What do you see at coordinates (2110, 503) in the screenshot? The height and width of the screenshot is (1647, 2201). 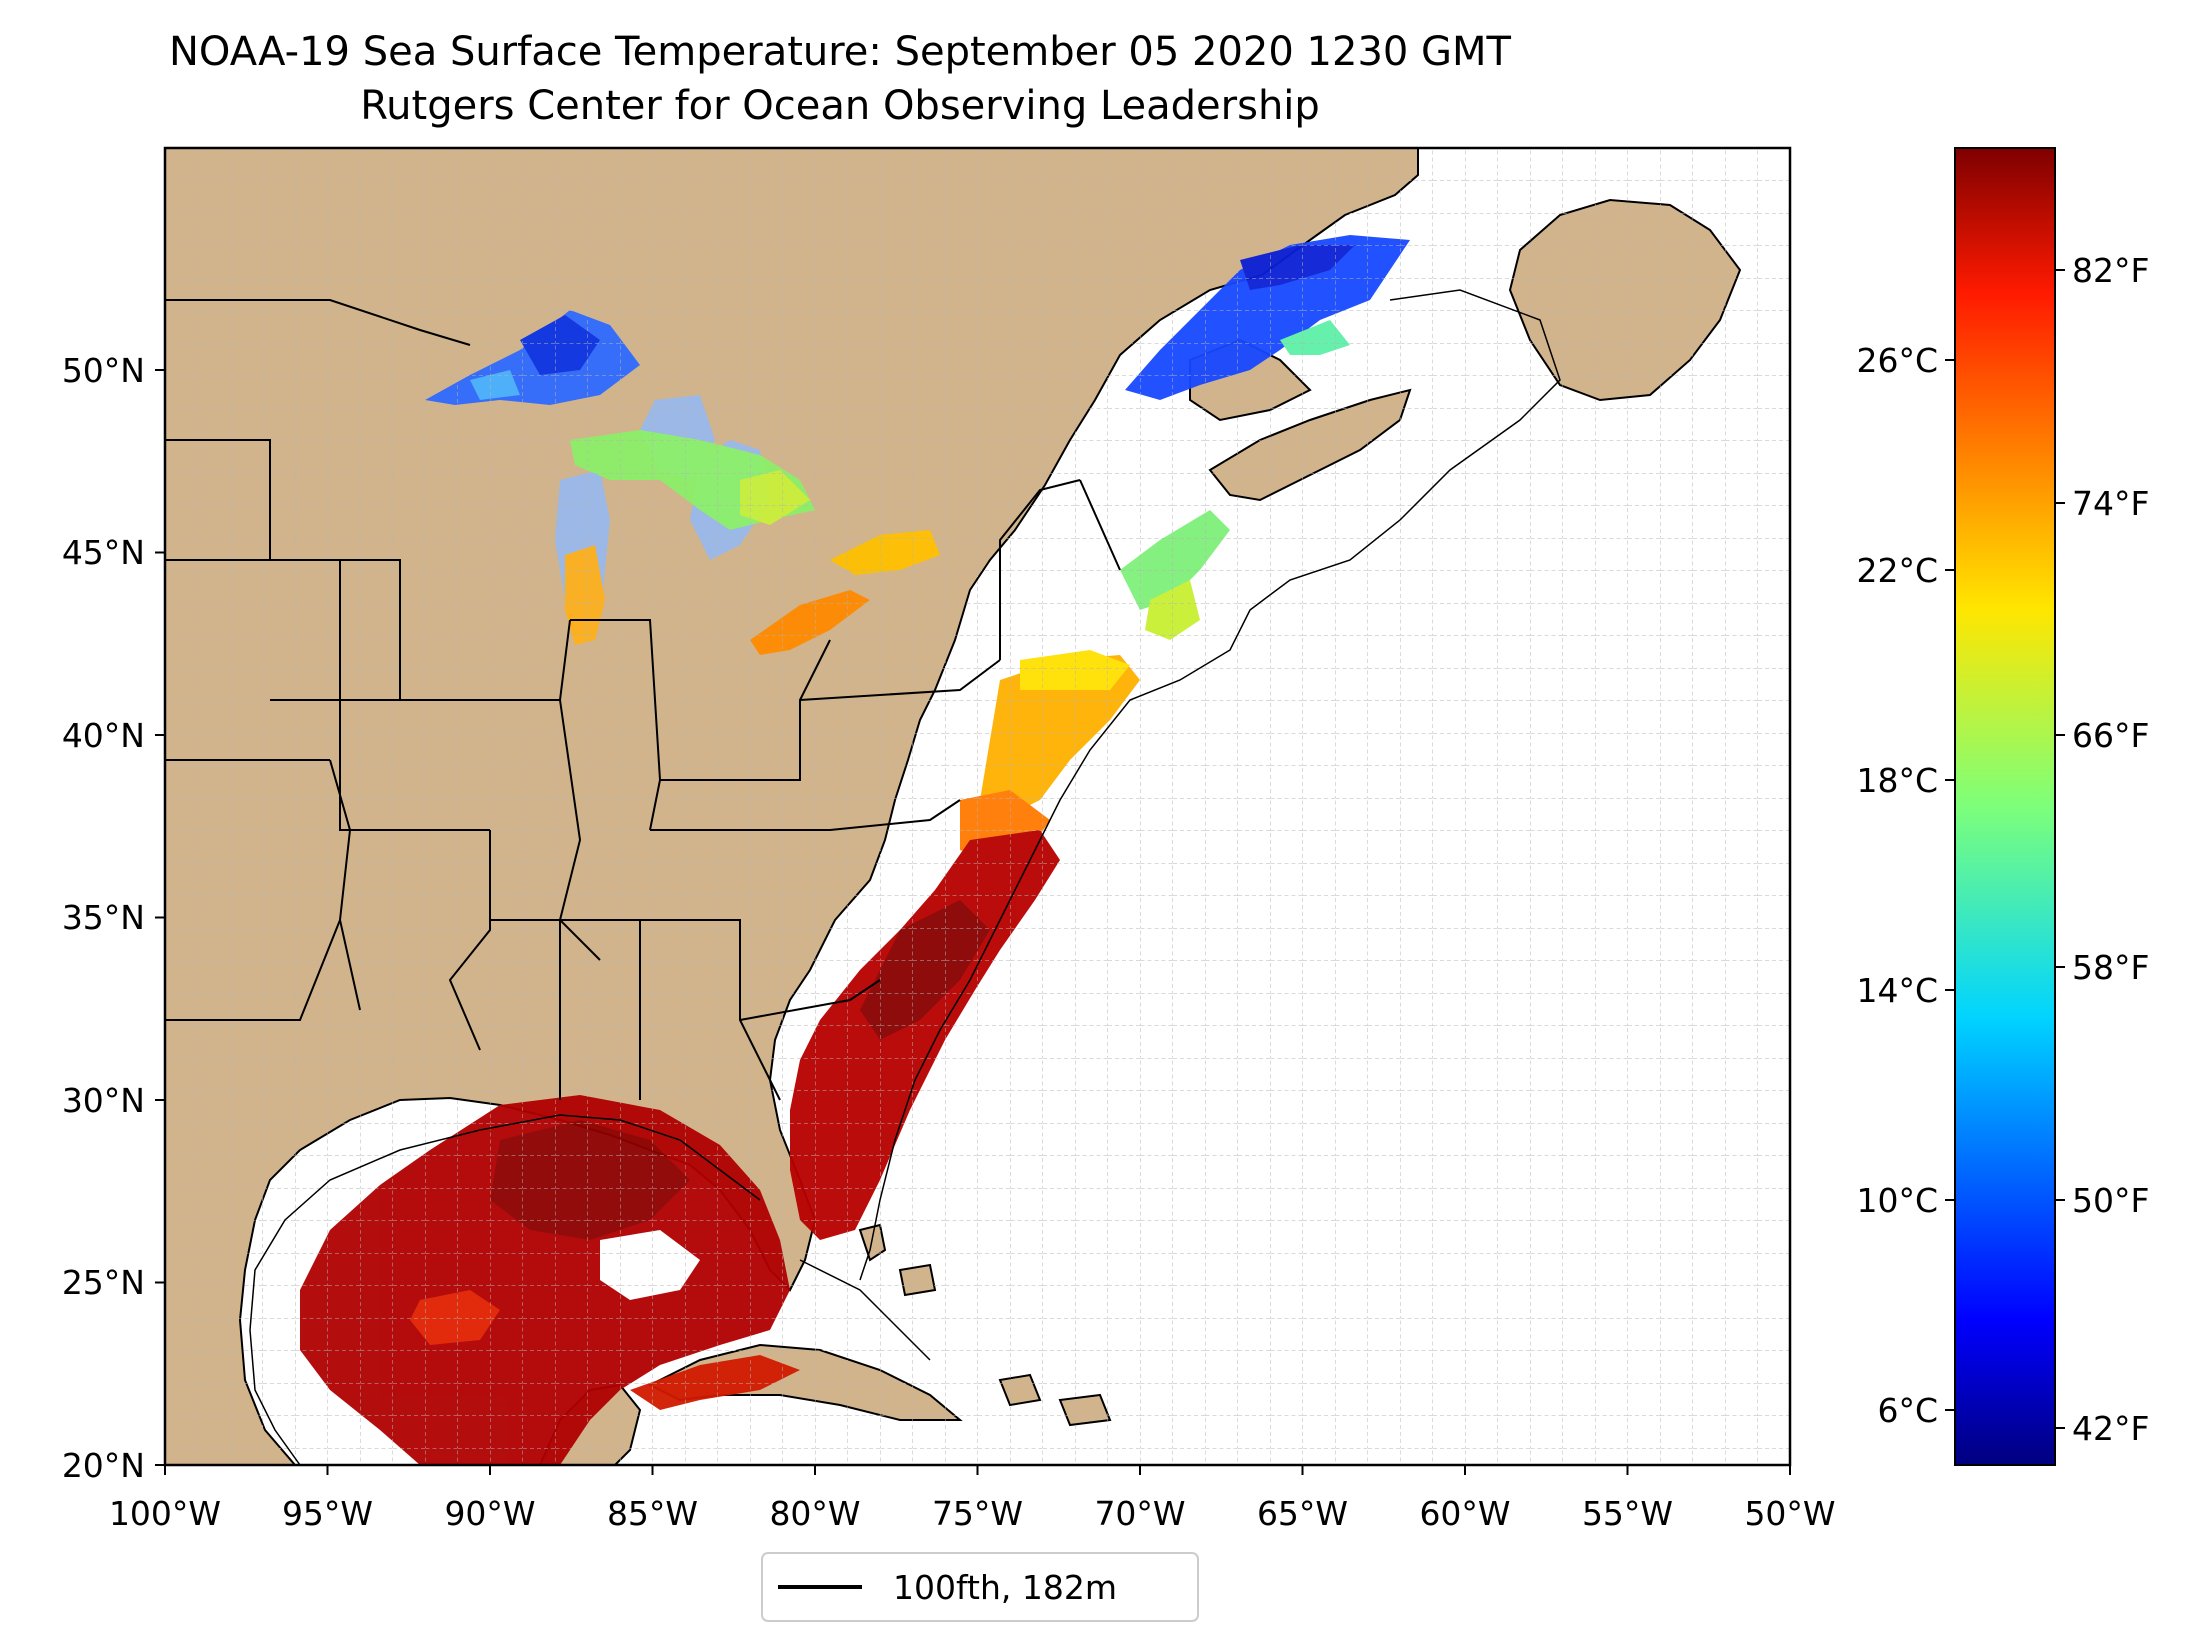 I see `colorbar-fahrenheit-label: 74°F` at bounding box center [2110, 503].